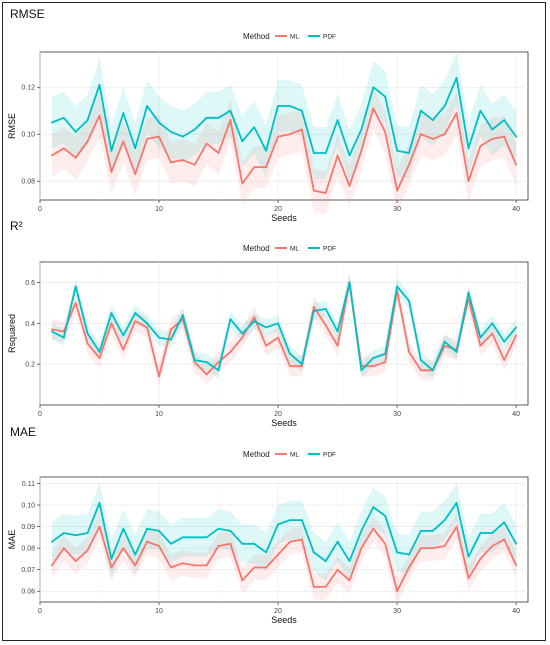 This screenshot has width=550, height=645. I want to click on y-axis-label: MAE, so click(12, 540).